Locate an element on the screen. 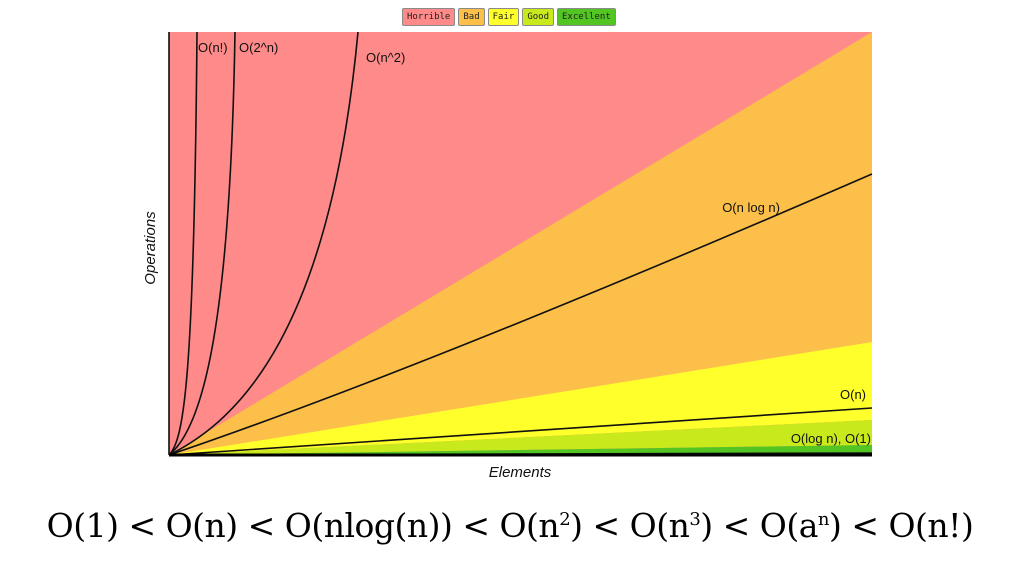 The width and height of the screenshot is (1020, 563). legend-item-bad: Bad is located at coordinates (471, 17).